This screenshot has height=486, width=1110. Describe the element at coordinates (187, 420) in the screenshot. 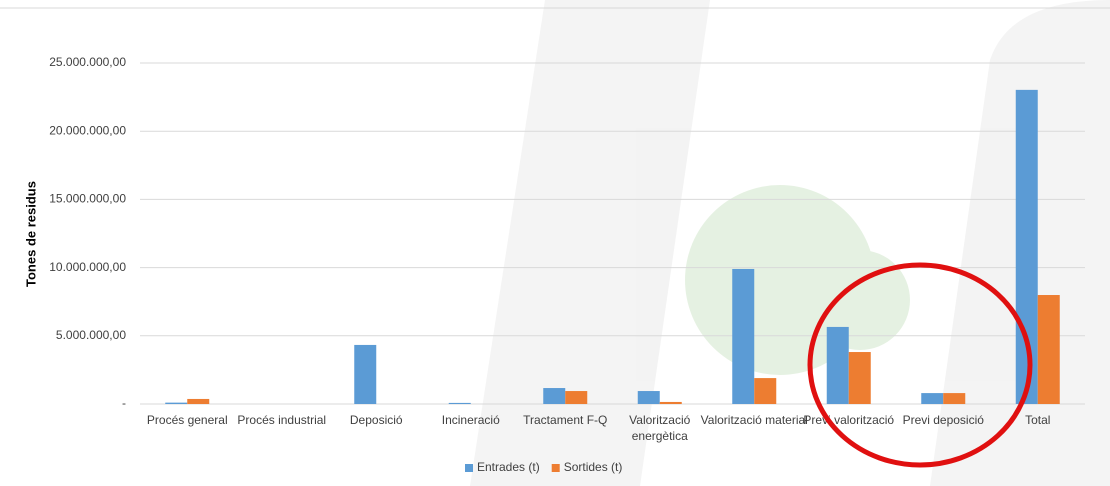

I see `x-tick-label: Procés general` at that location.